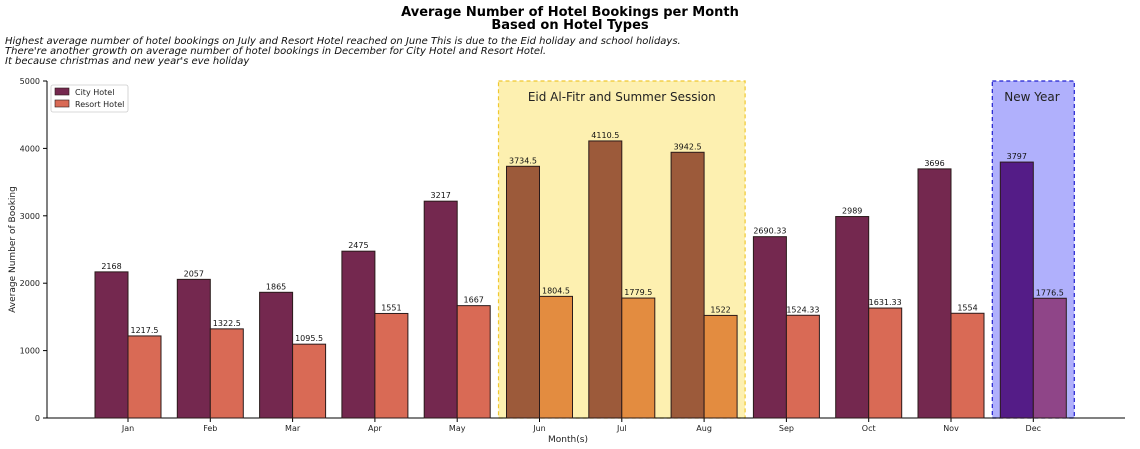 The height and width of the screenshot is (449, 1140). I want to click on data-label: 1322.5, so click(227, 323).